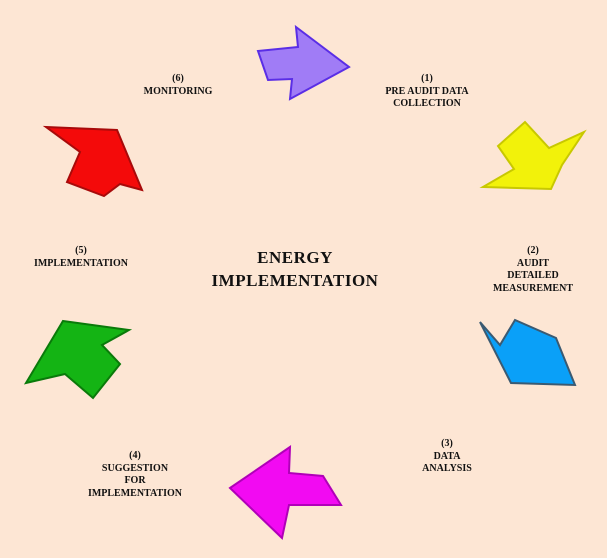 The width and height of the screenshot is (607, 558). Describe the element at coordinates (93, 161) in the screenshot. I see `arrow-red` at that location.